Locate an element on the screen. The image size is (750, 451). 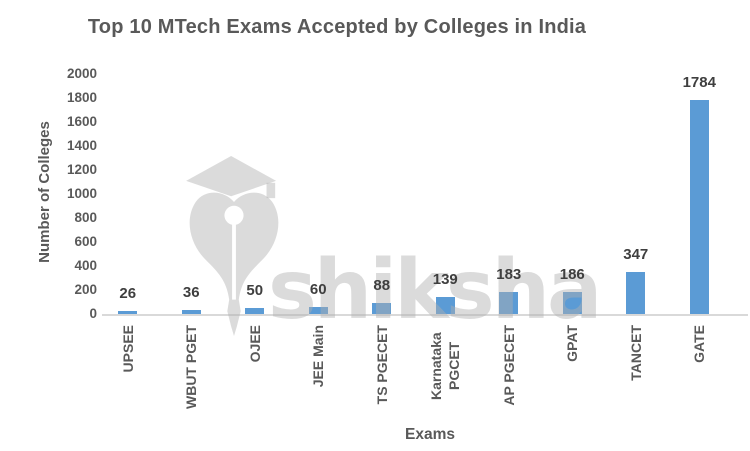
data-label: 183 is located at coordinates (509, 274).